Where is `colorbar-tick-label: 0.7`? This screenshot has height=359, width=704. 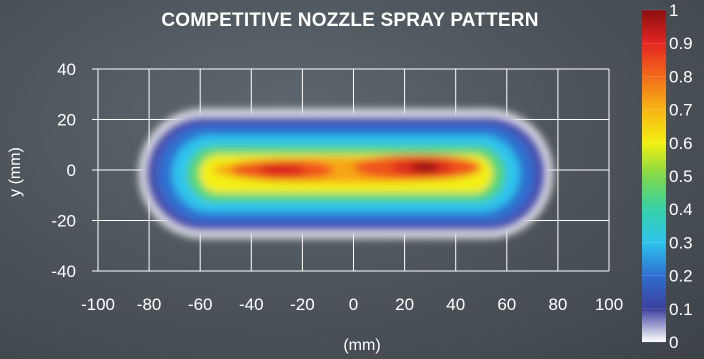
colorbar-tick-label: 0.7 is located at coordinates (681, 110).